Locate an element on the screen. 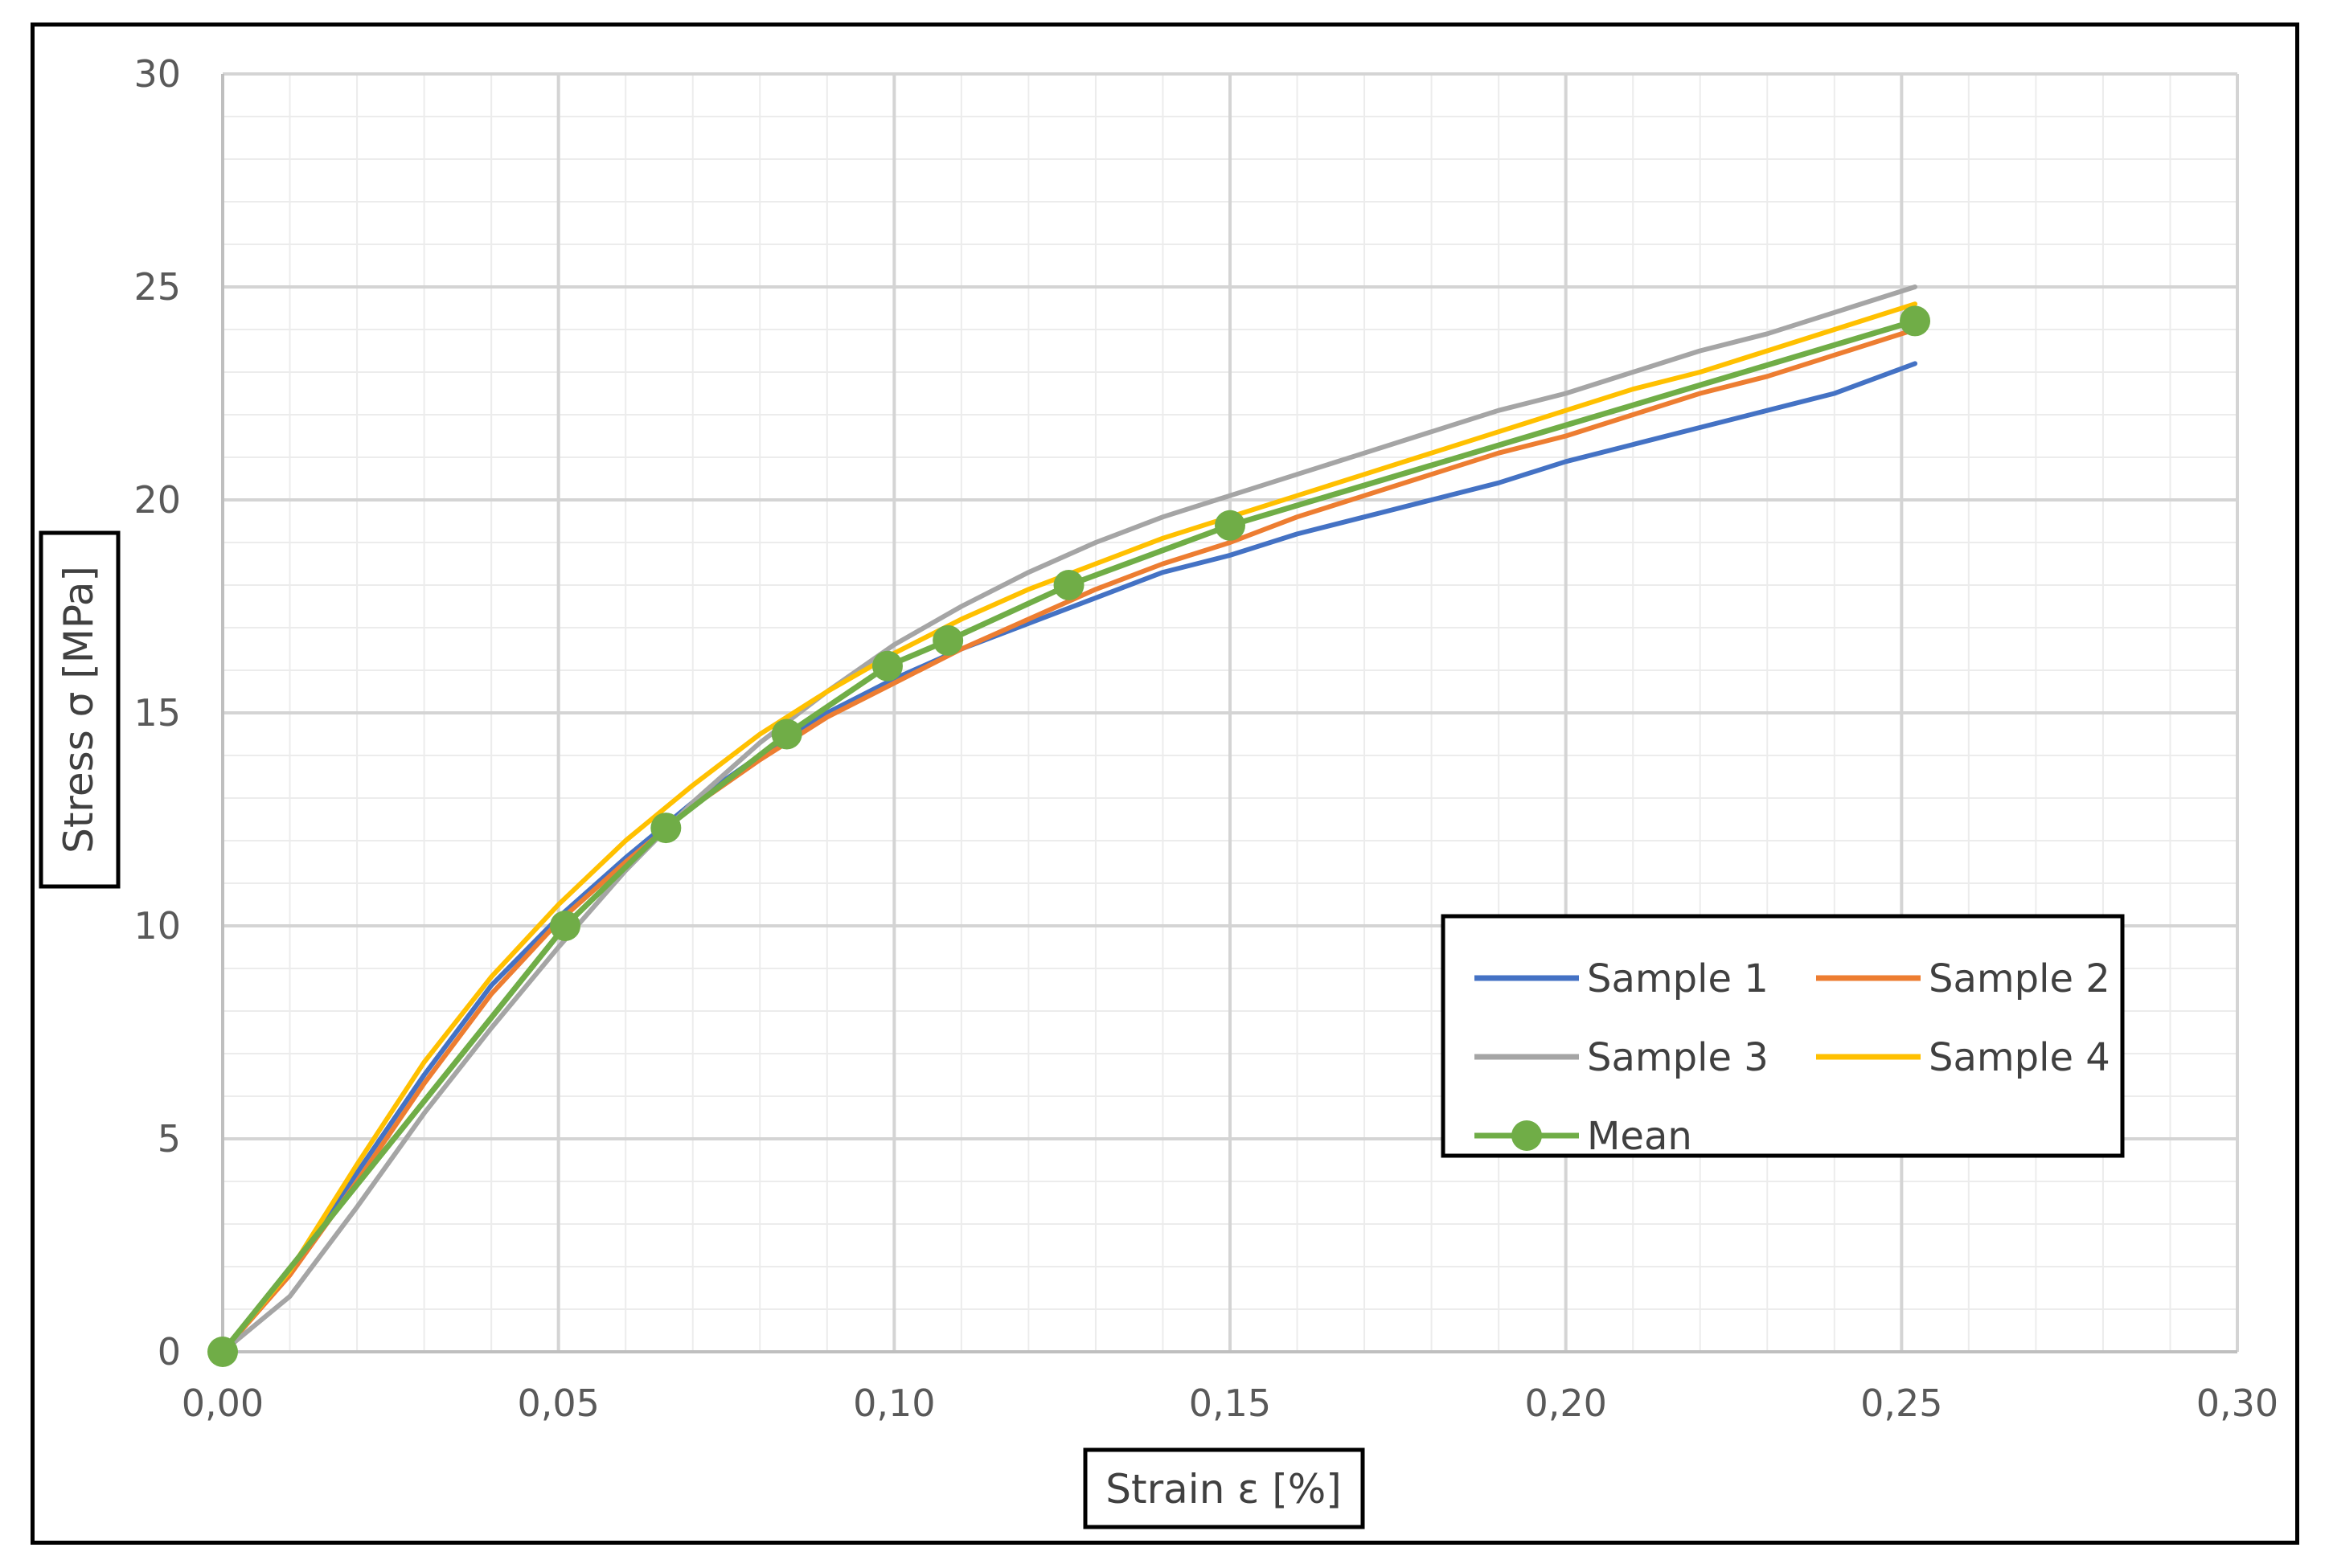  y-tick-label: 25 is located at coordinates (157, 287).